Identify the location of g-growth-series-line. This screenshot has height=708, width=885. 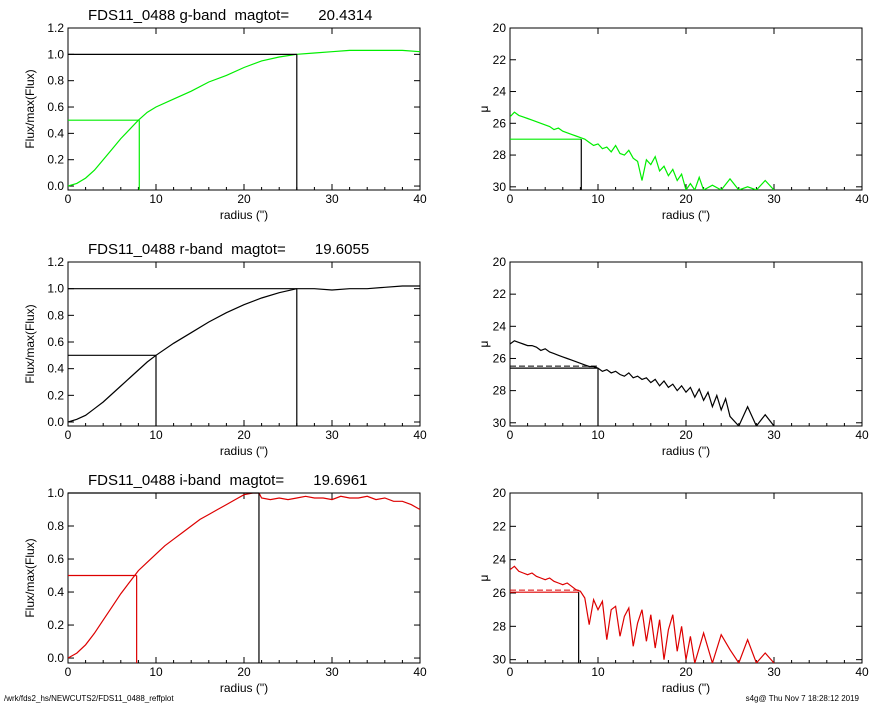
(244, 118).